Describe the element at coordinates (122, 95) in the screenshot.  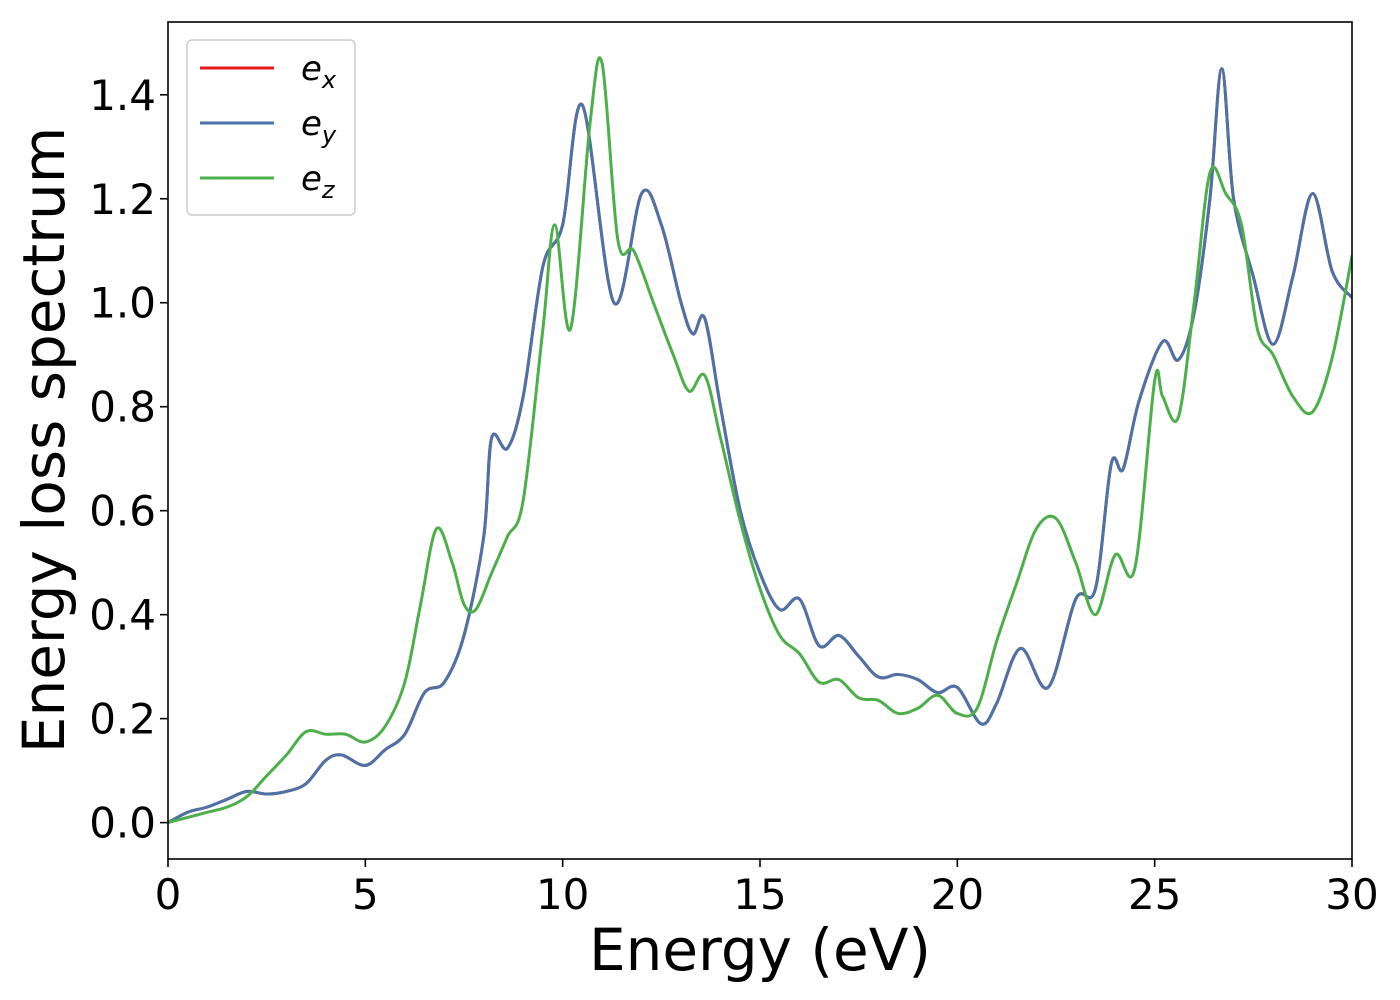
I see `y-tick-label: 1.4` at that location.